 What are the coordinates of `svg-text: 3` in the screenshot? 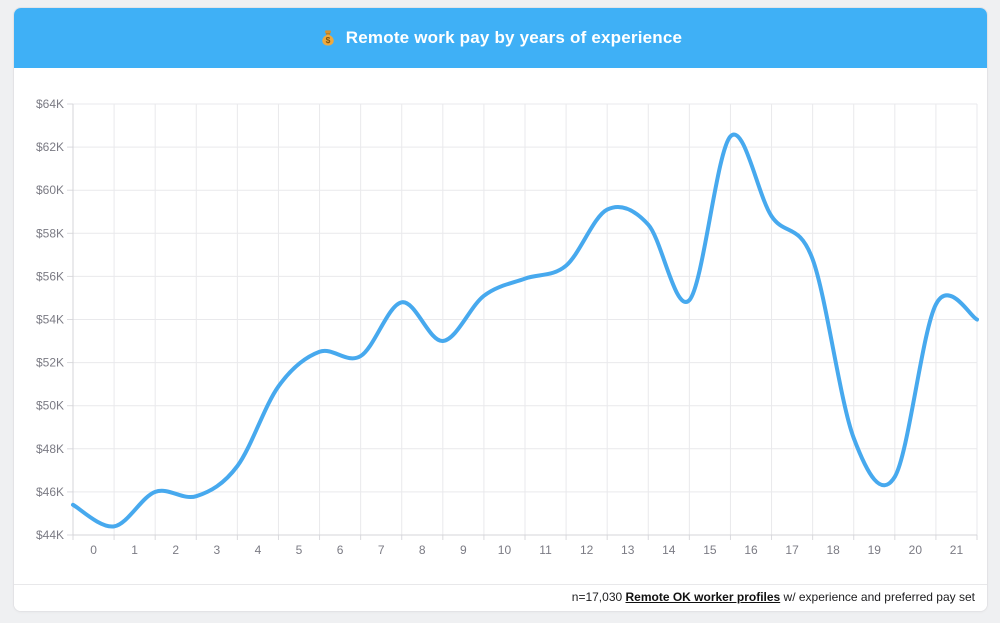 It's located at (216, 550).